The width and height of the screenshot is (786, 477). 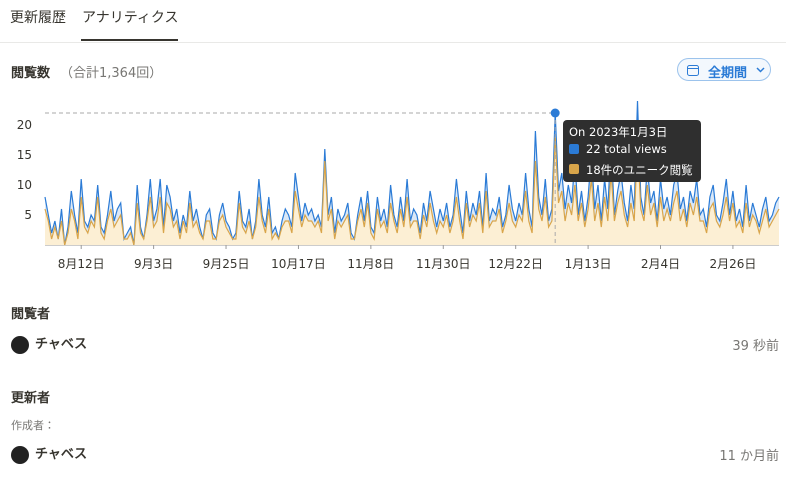 What do you see at coordinates (370, 264) in the screenshot?
I see `x-tick-label: 11月8日` at bounding box center [370, 264].